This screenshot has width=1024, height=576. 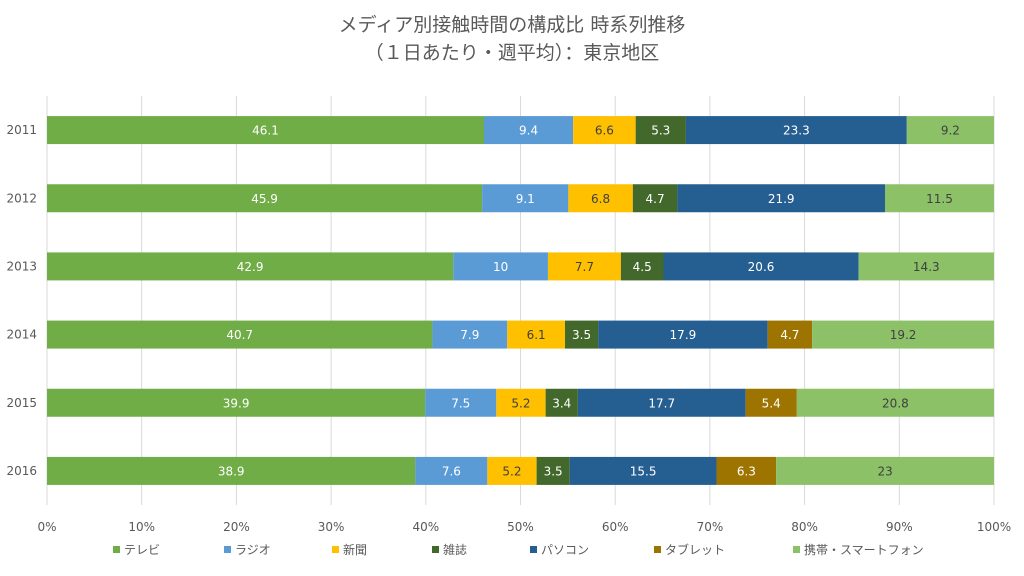 What do you see at coordinates (142, 550) in the screenshot?
I see `legend-label: テレビ` at bounding box center [142, 550].